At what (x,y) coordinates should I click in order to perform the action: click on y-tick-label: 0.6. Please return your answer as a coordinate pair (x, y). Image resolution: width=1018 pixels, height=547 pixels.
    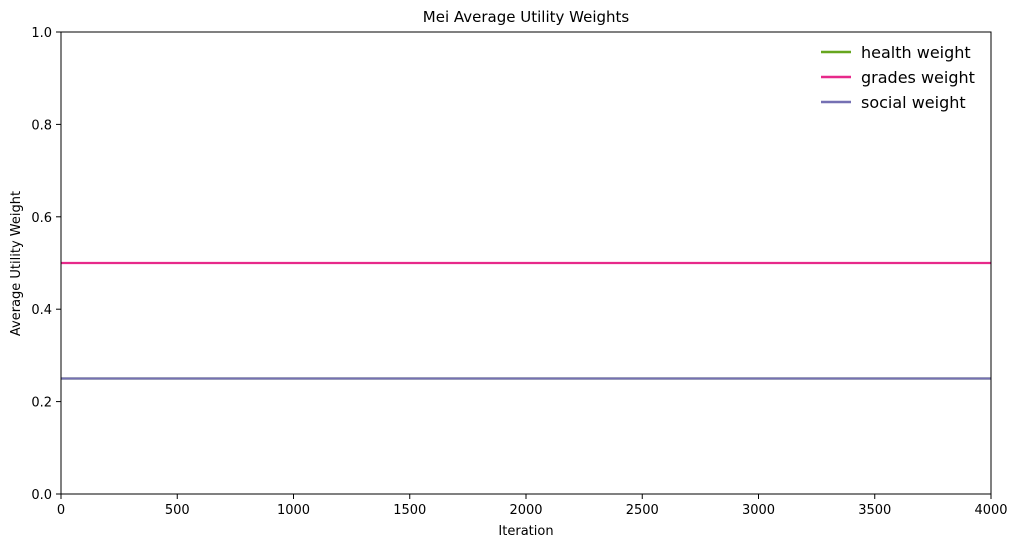
    Looking at the image, I should click on (41, 218).